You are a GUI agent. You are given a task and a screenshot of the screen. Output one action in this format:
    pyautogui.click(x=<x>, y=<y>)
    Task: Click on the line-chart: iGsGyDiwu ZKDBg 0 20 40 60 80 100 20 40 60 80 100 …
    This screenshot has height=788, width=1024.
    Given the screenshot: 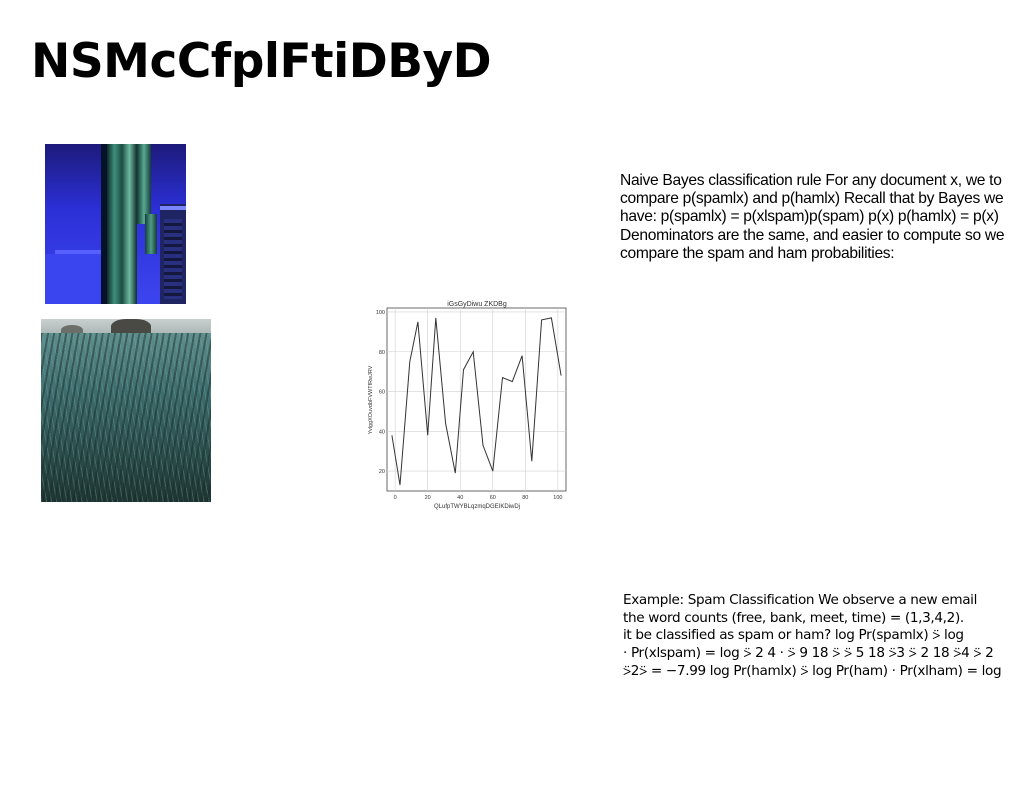 What is the action you would take?
    pyautogui.click(x=466, y=405)
    